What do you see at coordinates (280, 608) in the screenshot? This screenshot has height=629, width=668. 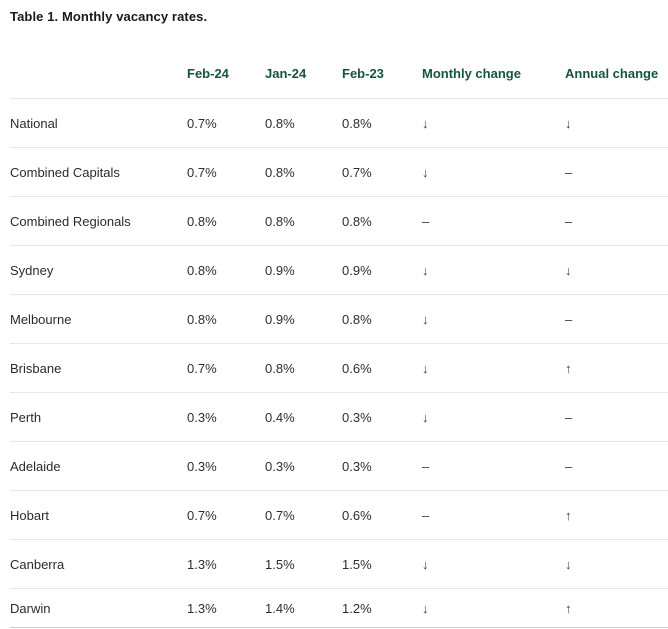 I see `cell-jan24: 1.4%` at bounding box center [280, 608].